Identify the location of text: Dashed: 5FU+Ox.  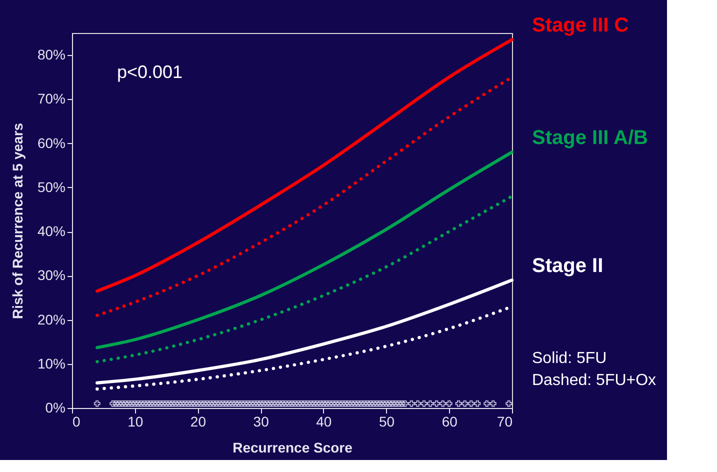
(594, 380).